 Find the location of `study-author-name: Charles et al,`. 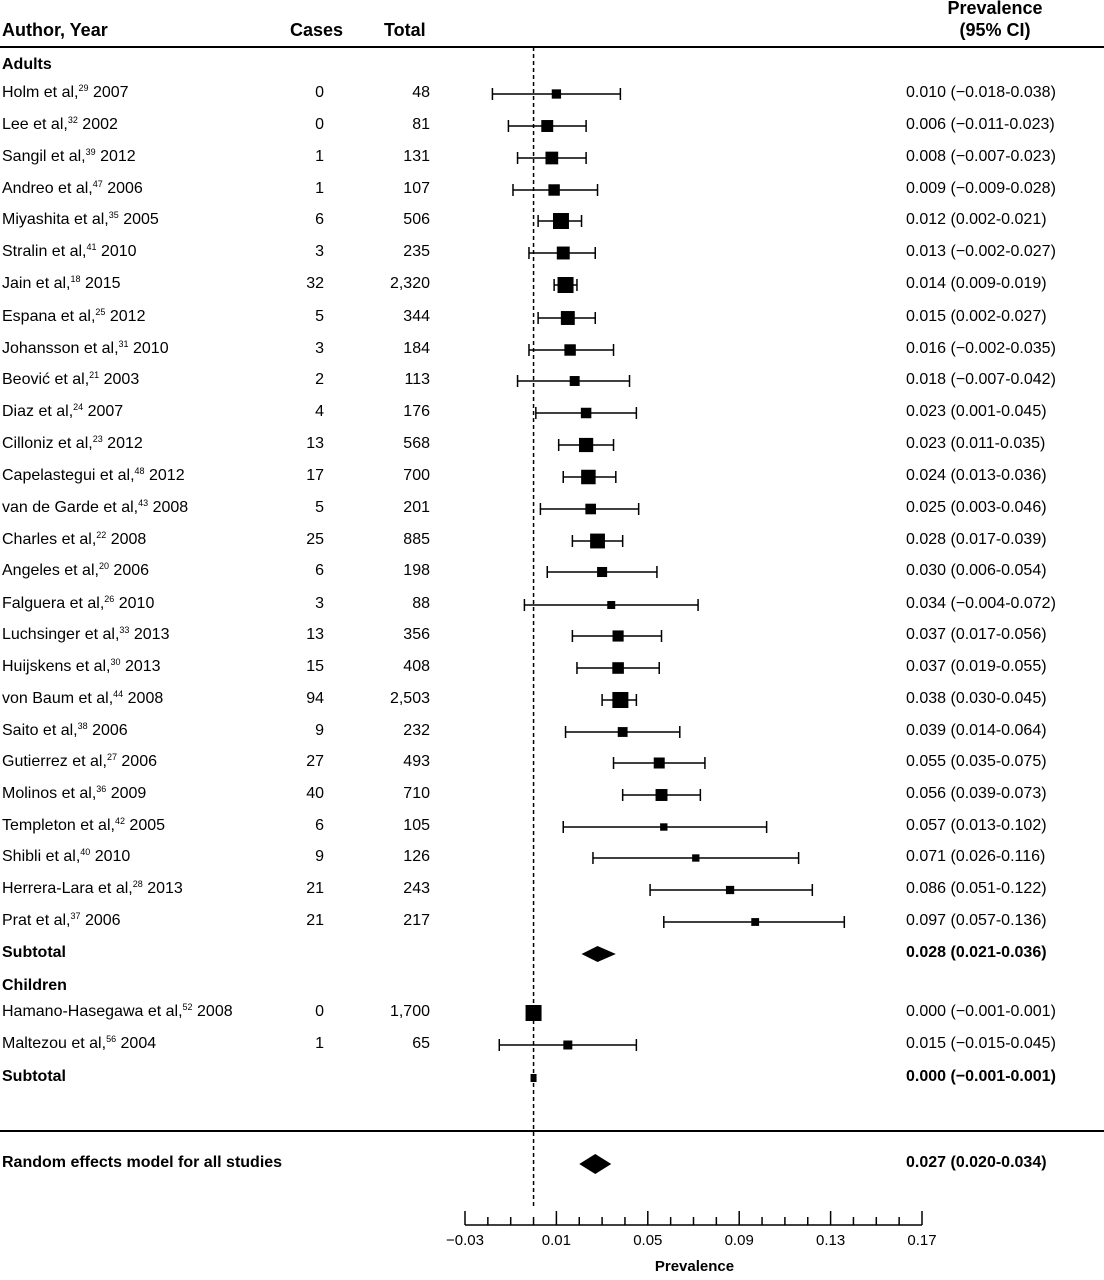

study-author-name: Charles et al, is located at coordinates (49, 539).